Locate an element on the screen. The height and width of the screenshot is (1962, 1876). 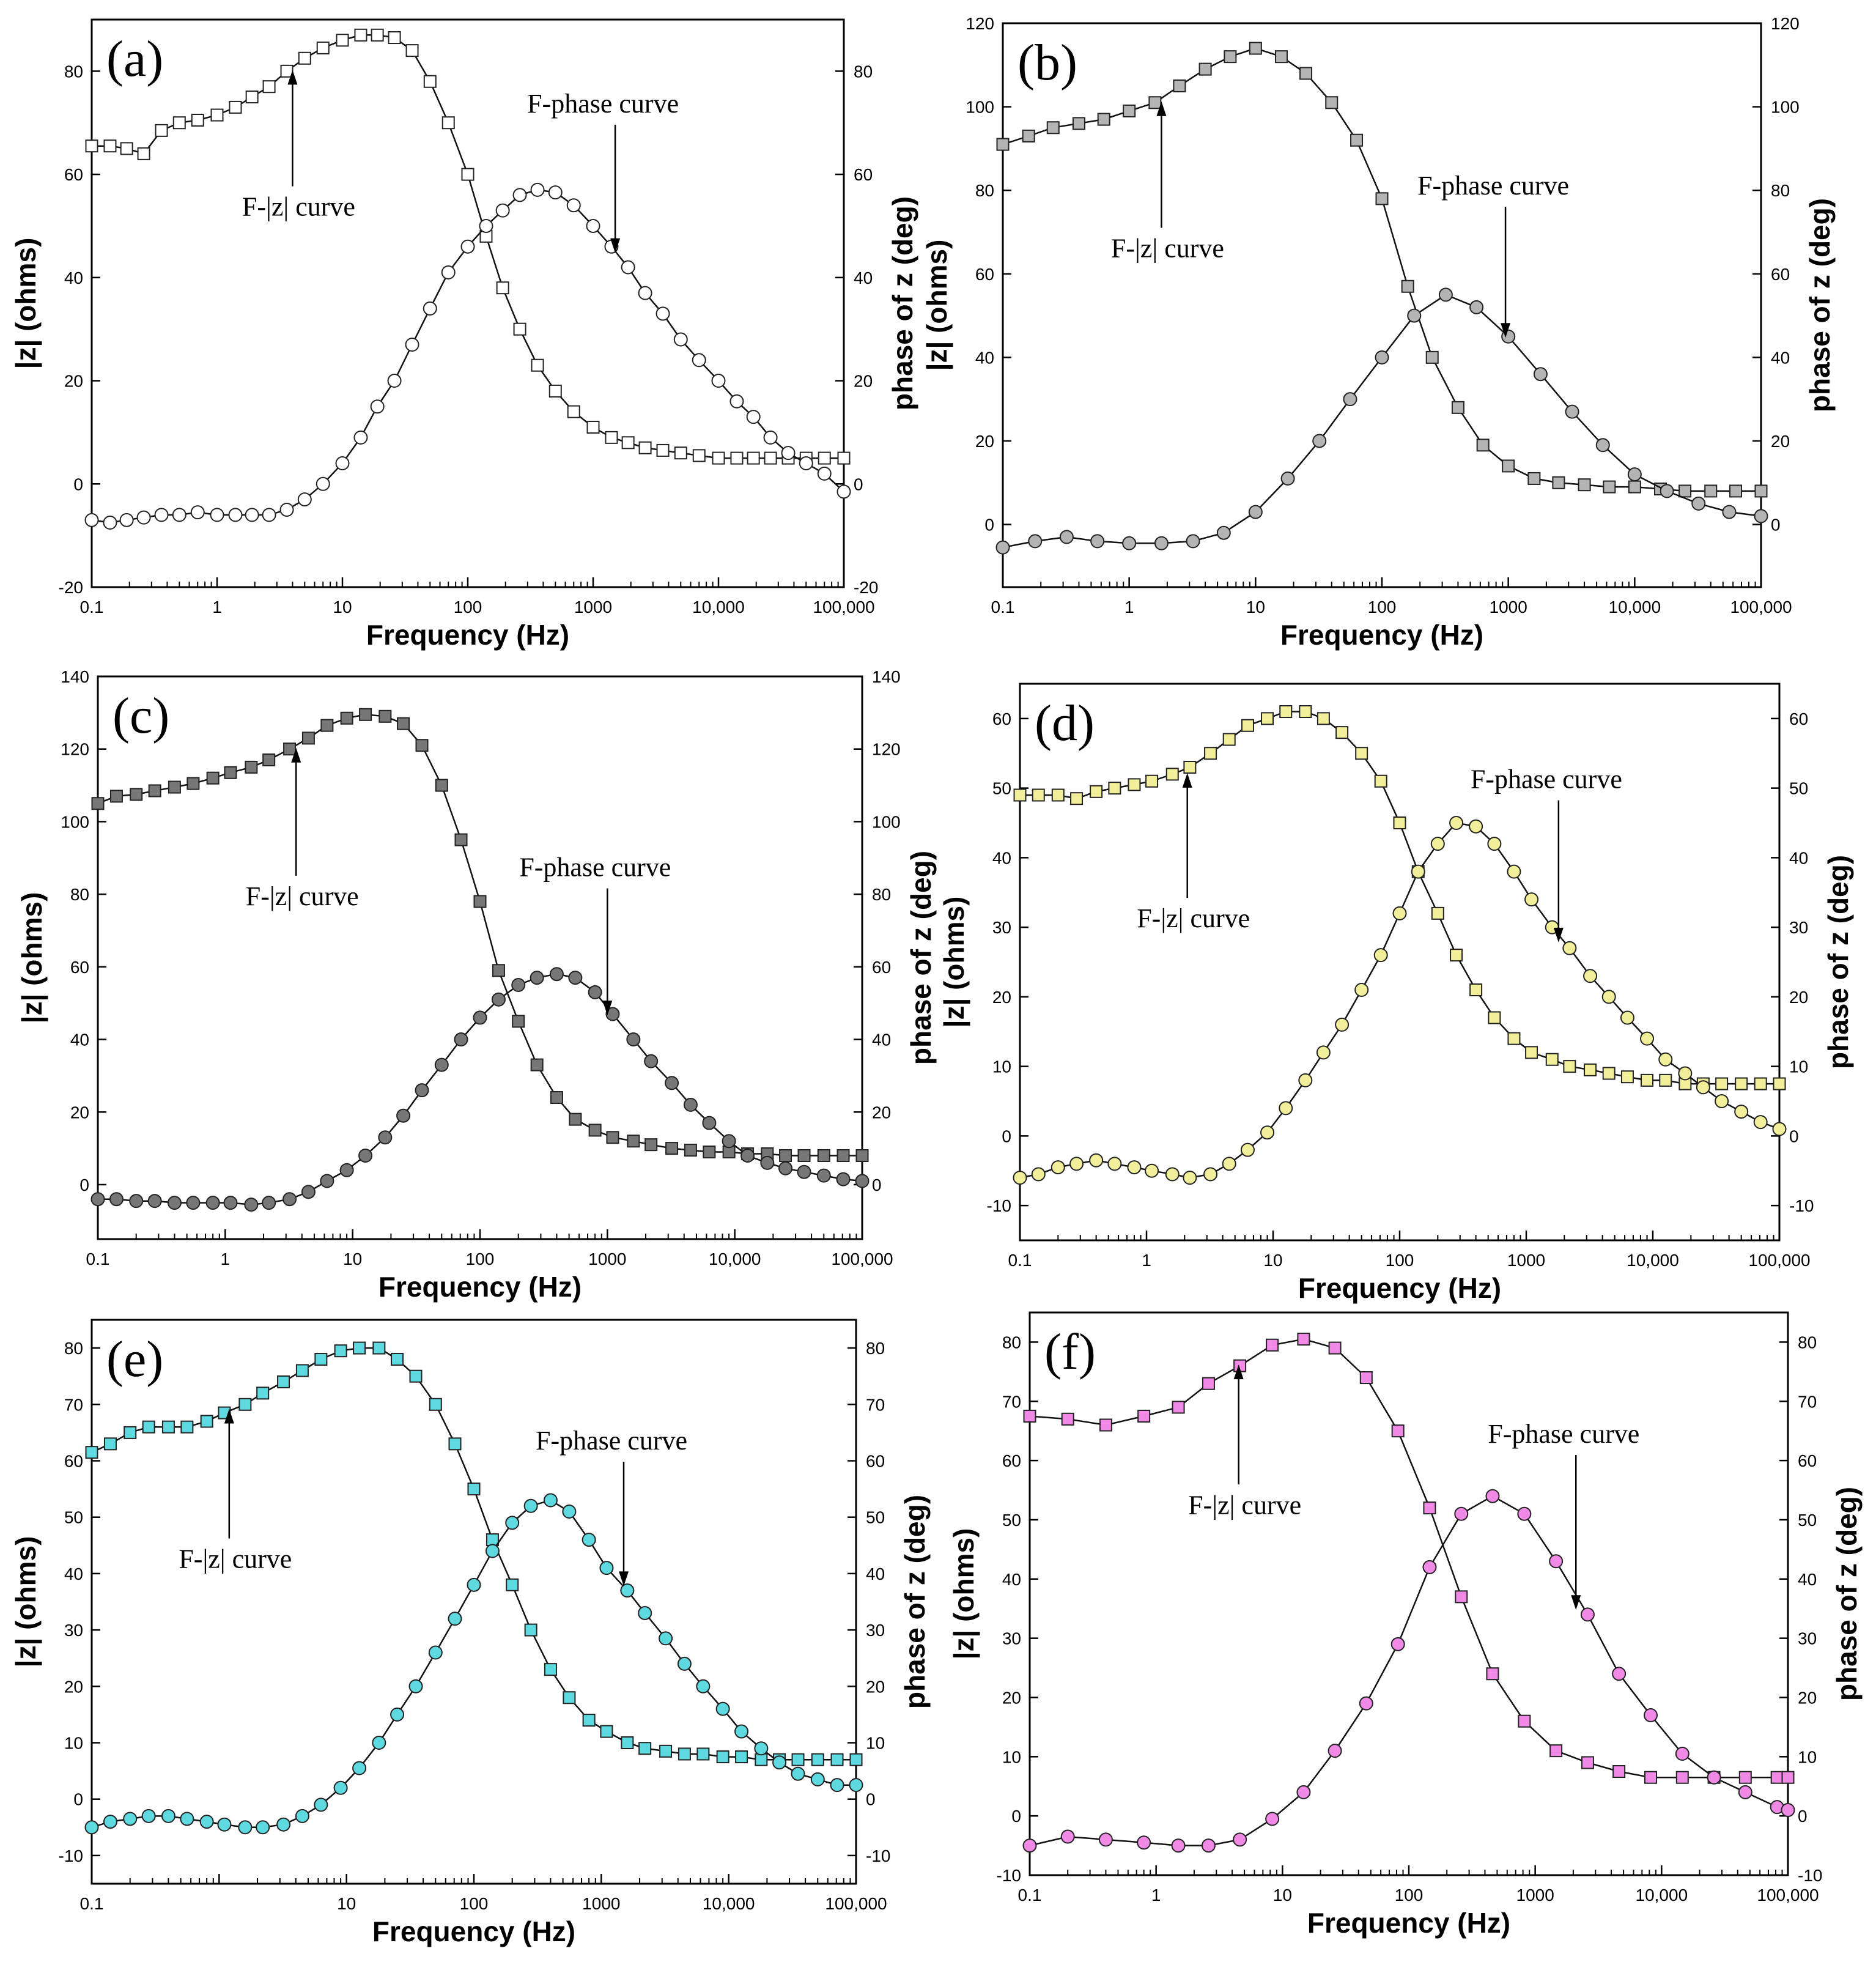
y-left-tick-label: 40 is located at coordinates (1001, 858).